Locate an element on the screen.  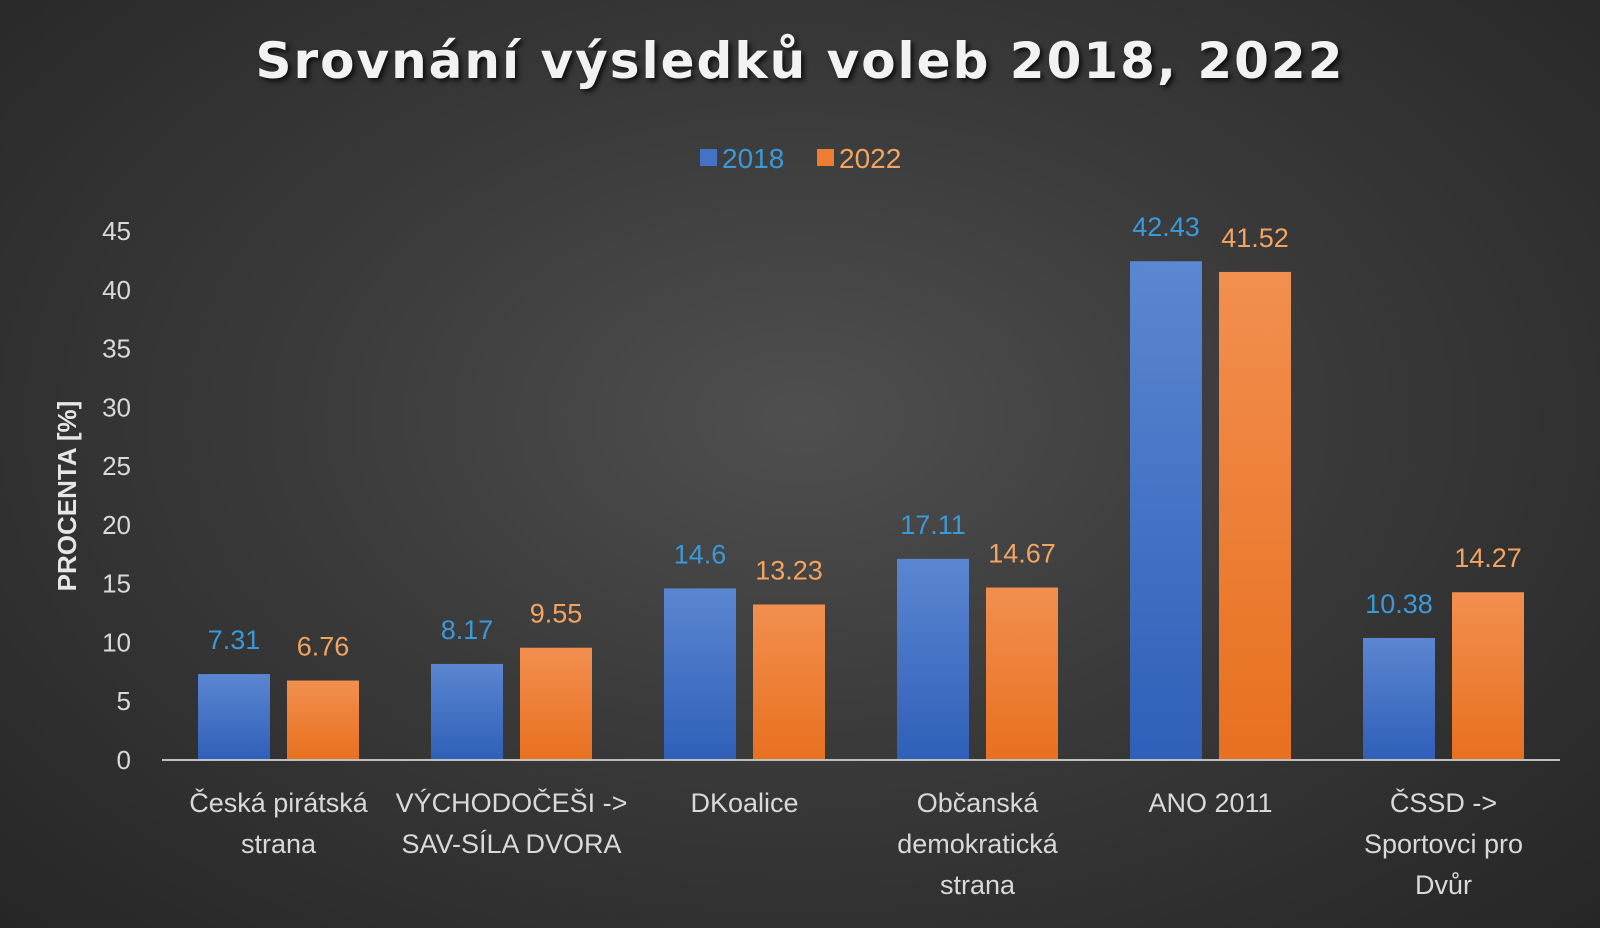
data-label-2018: 8.17 is located at coordinates (467, 630).